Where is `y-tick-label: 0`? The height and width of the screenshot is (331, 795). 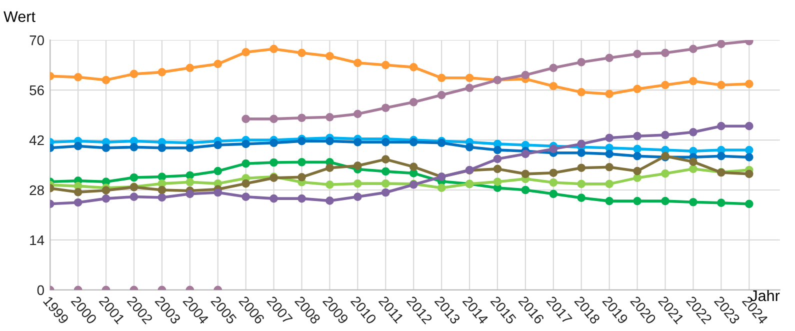 y-tick-label: 0 is located at coordinates (40, 290).